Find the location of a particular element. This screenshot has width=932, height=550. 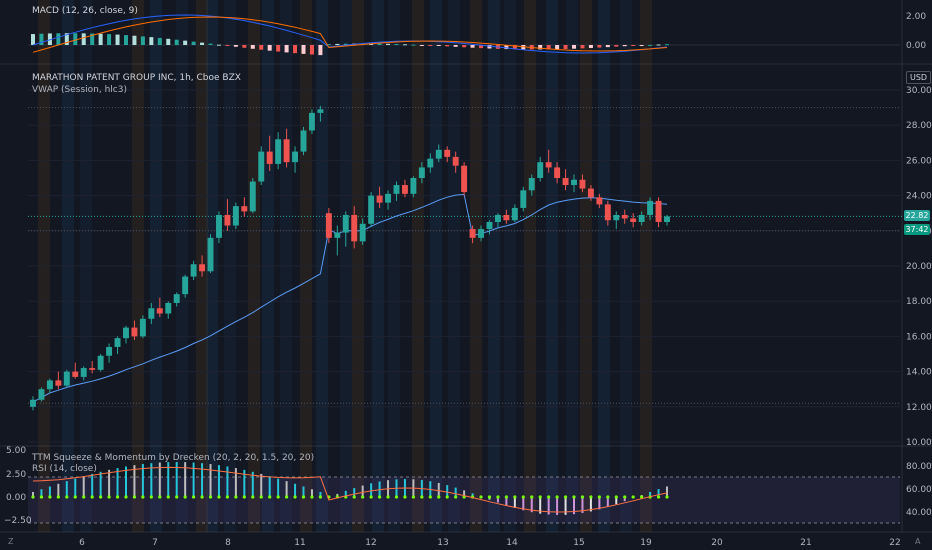

osc-right-tick-80: 80.00 is located at coordinates (919, 467).